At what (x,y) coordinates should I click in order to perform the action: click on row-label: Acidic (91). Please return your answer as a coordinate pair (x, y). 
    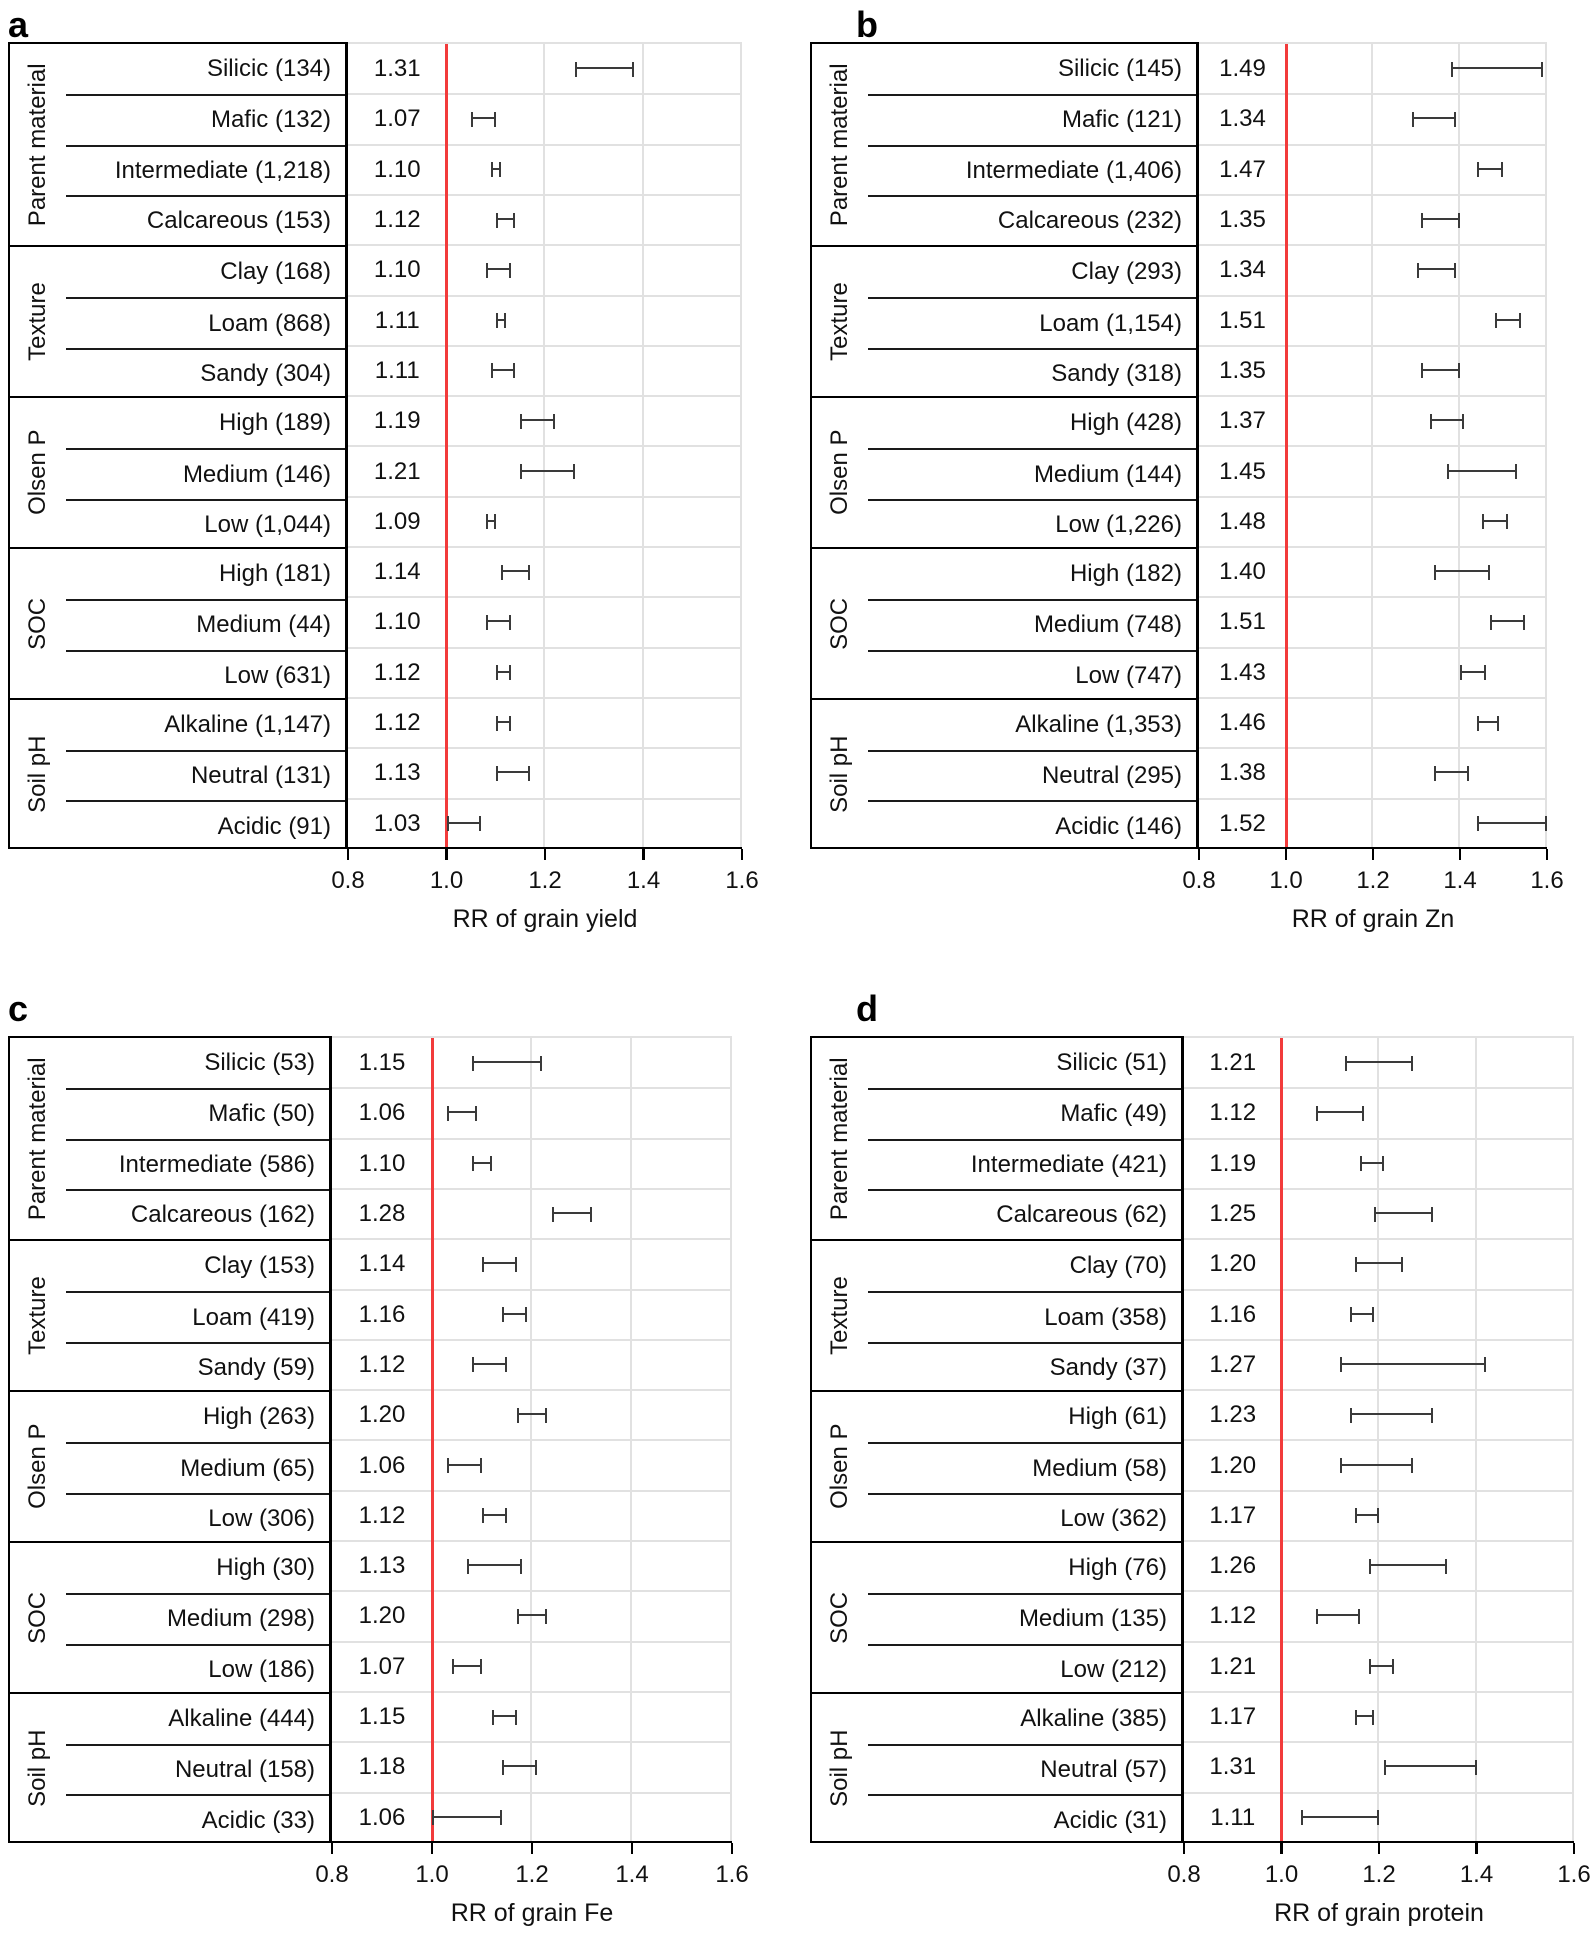
    Looking at the image, I should click on (205, 825).